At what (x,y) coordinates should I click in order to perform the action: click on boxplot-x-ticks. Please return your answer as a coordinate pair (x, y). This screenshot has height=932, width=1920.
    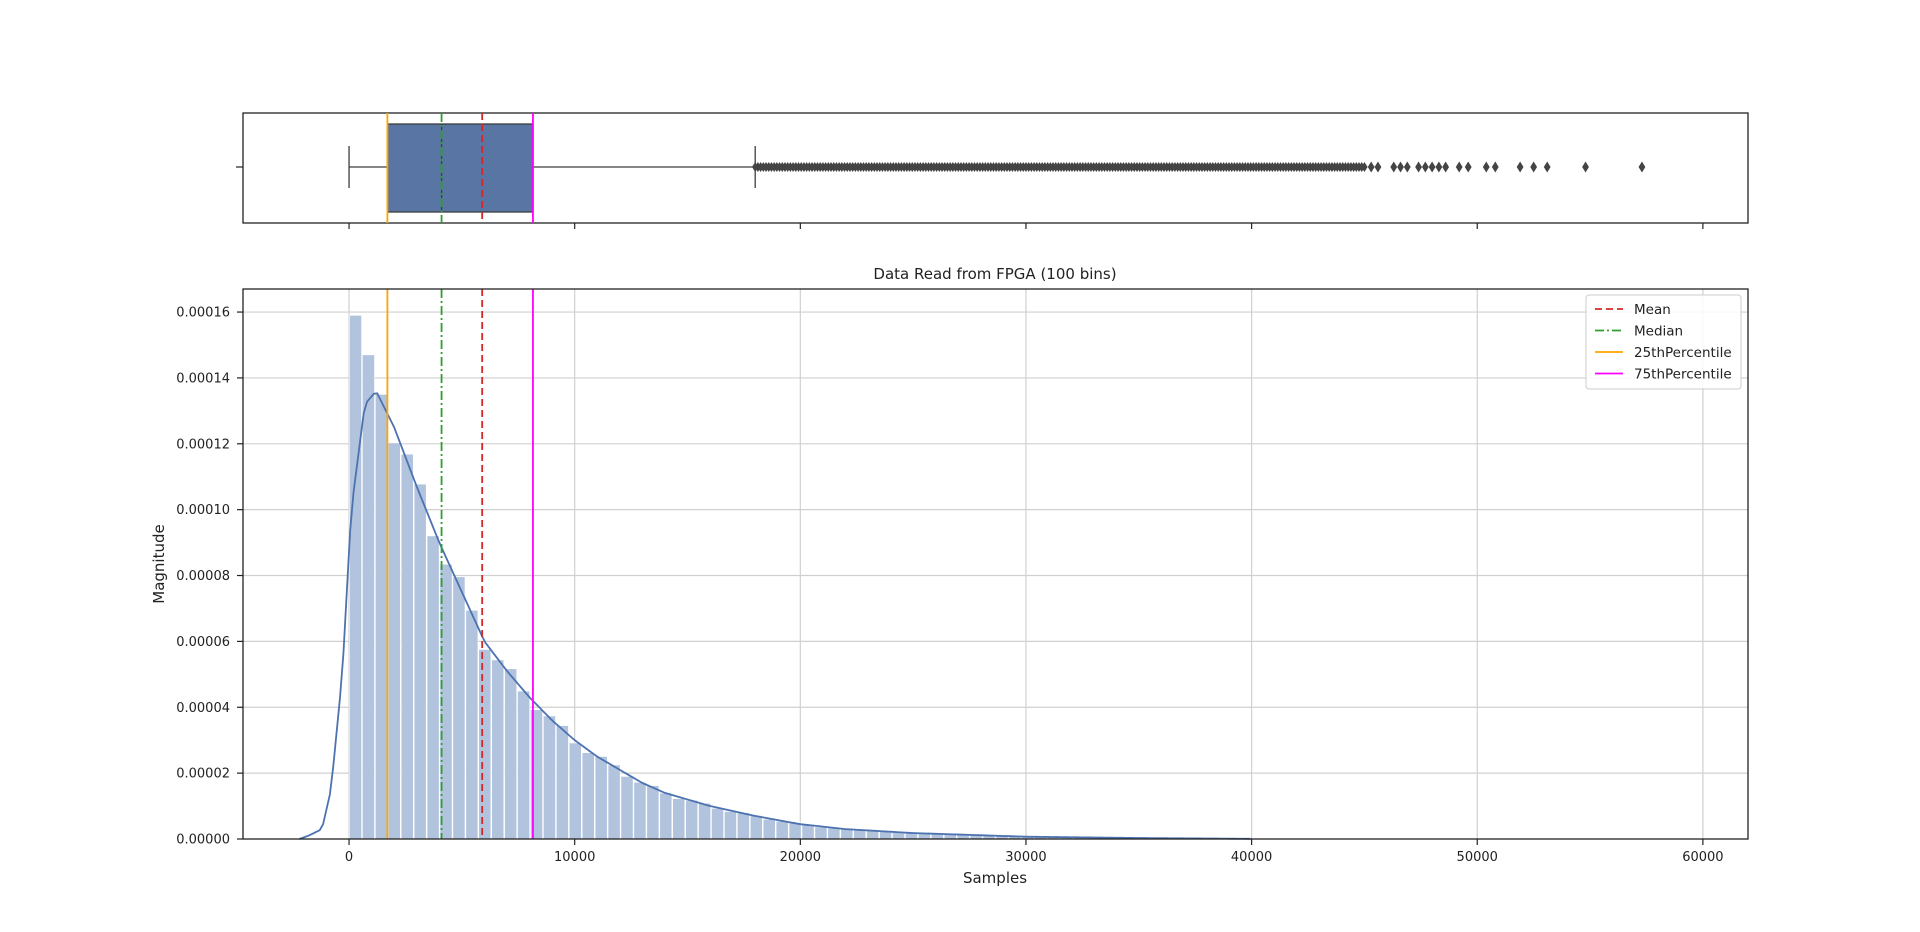
    Looking at the image, I should click on (1026, 226).